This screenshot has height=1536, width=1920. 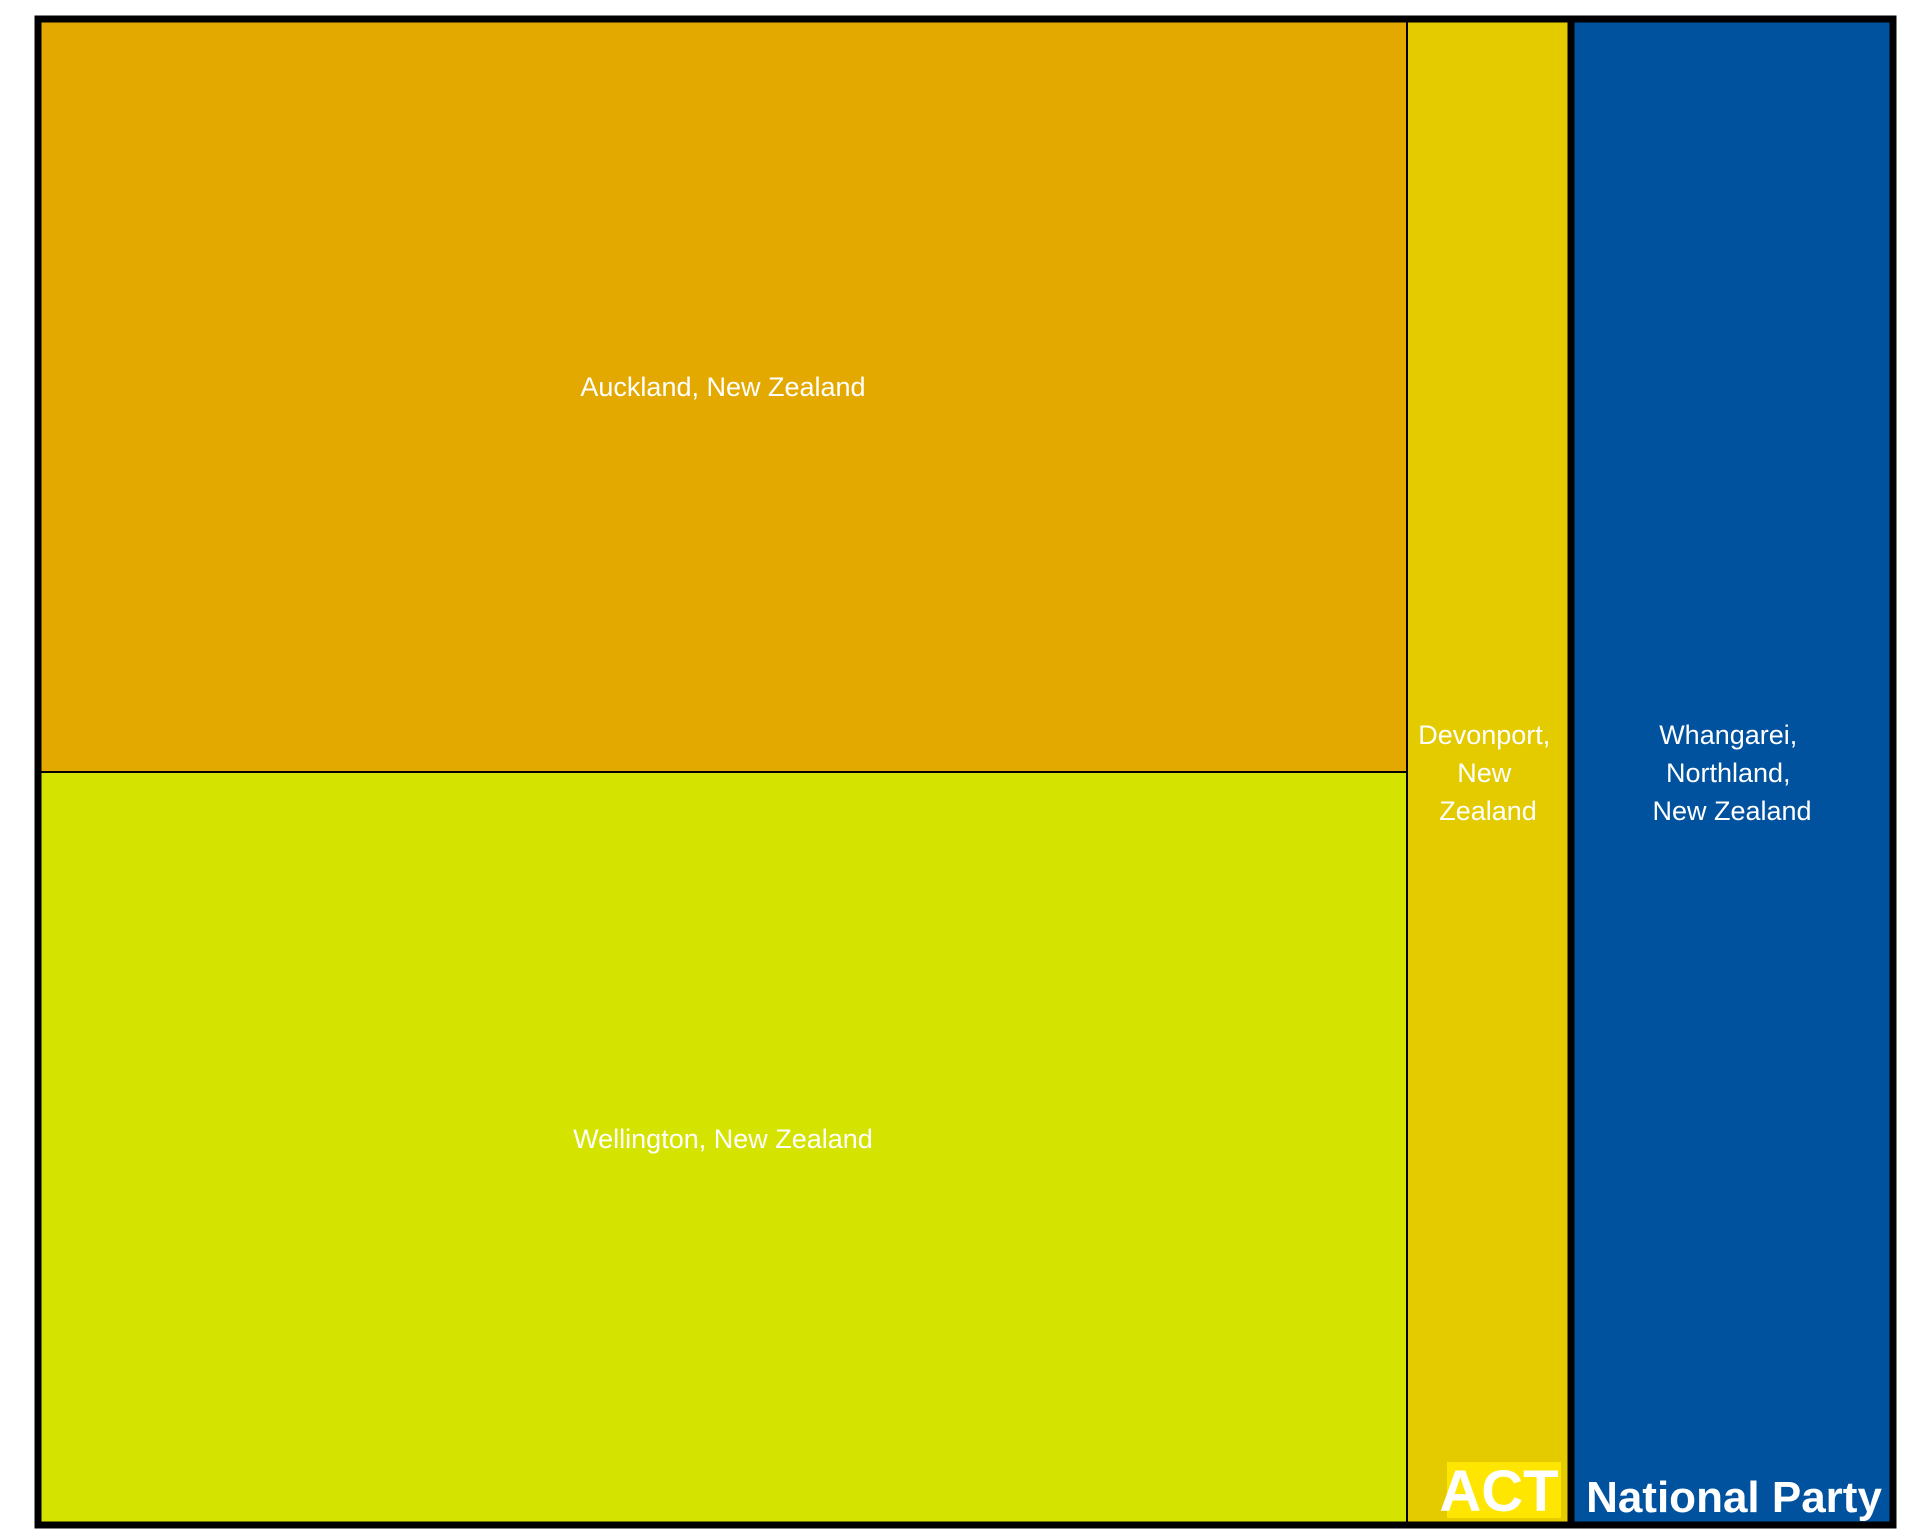 I want to click on group-label-national-bg, so click(x=1734, y=1497).